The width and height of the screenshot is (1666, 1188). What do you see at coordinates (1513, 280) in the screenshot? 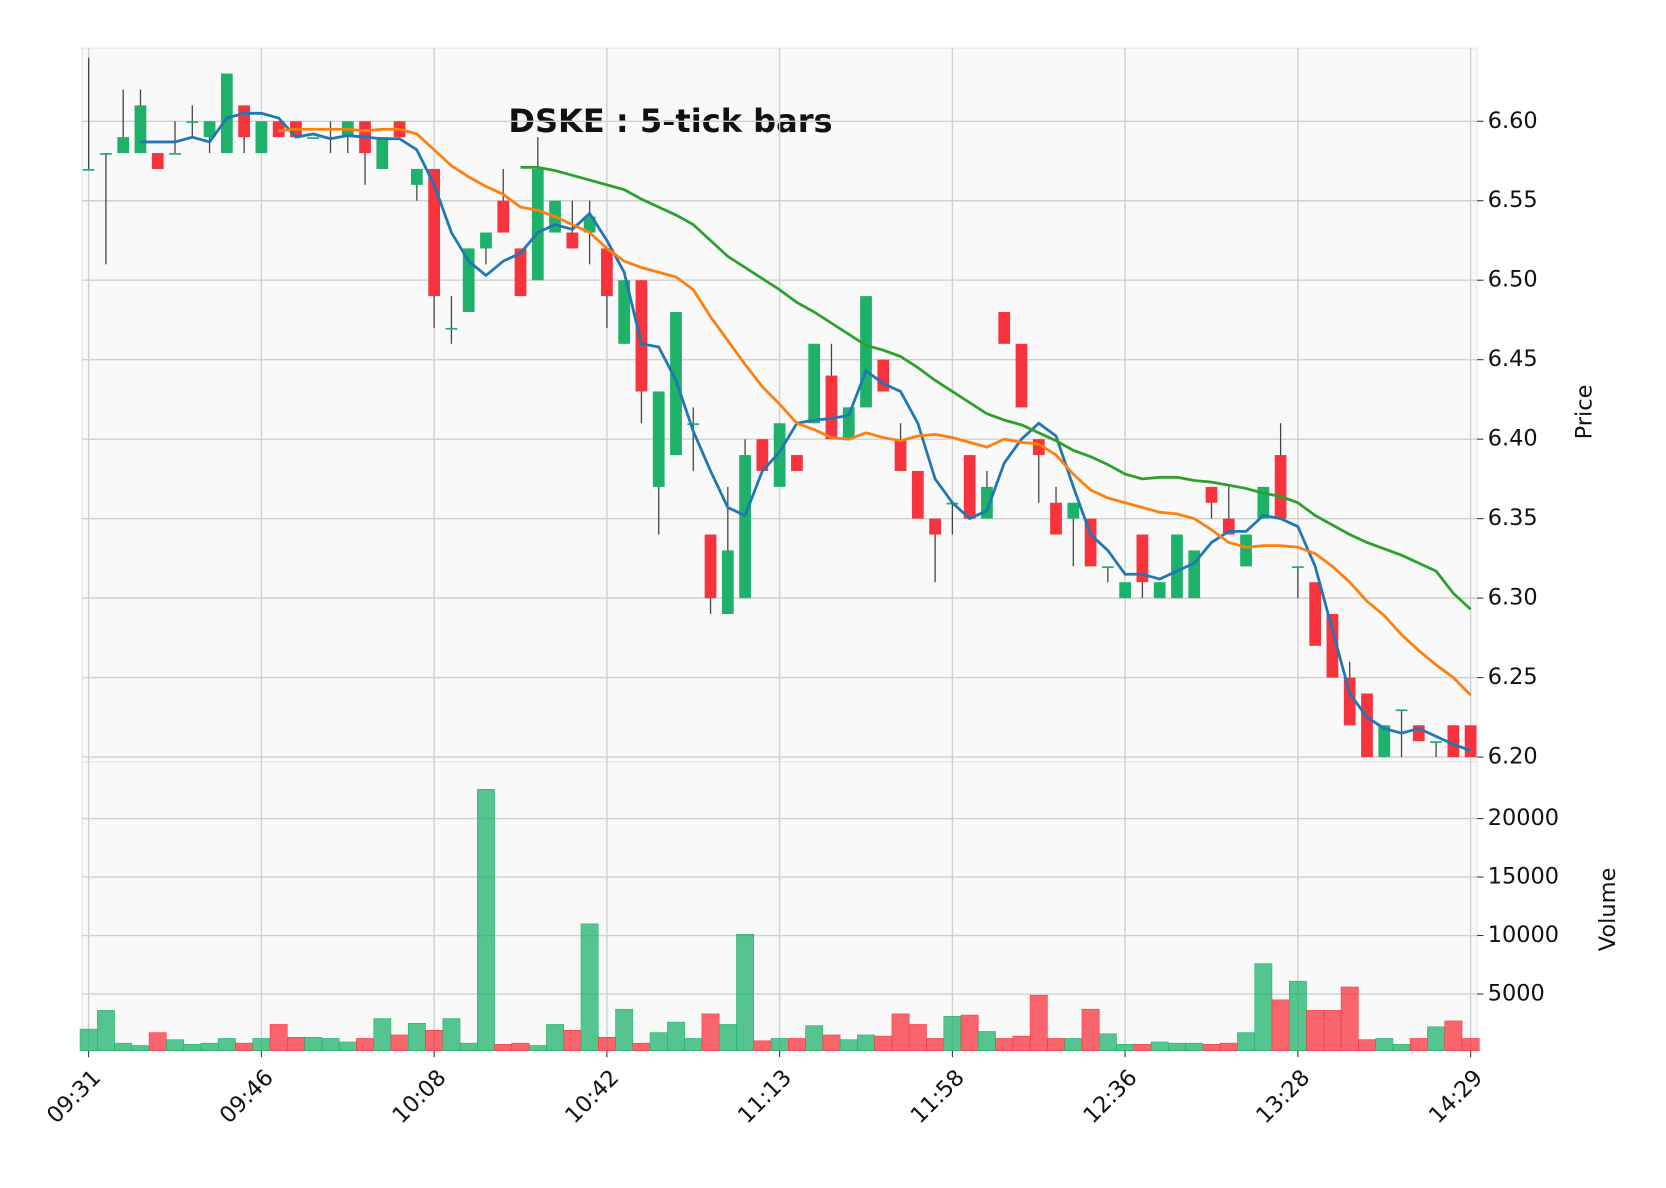
I see `y-tick-label: 6.50` at bounding box center [1513, 280].